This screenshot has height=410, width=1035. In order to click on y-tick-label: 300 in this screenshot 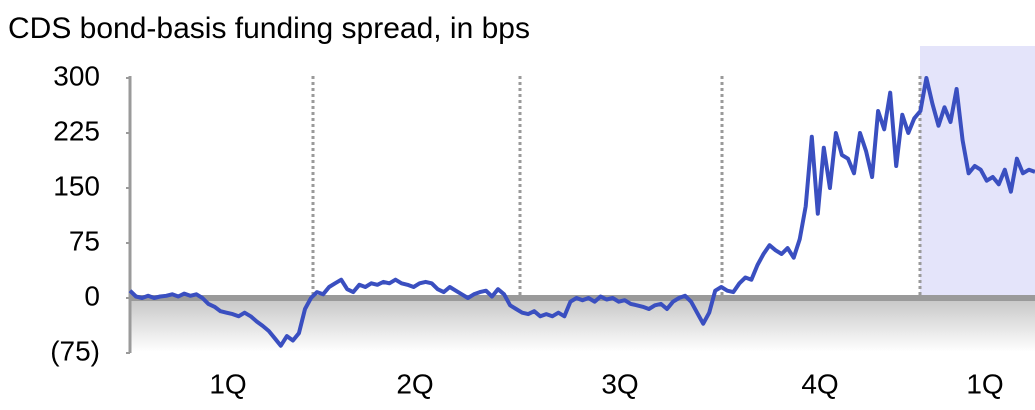, I will do `click(76, 75)`.